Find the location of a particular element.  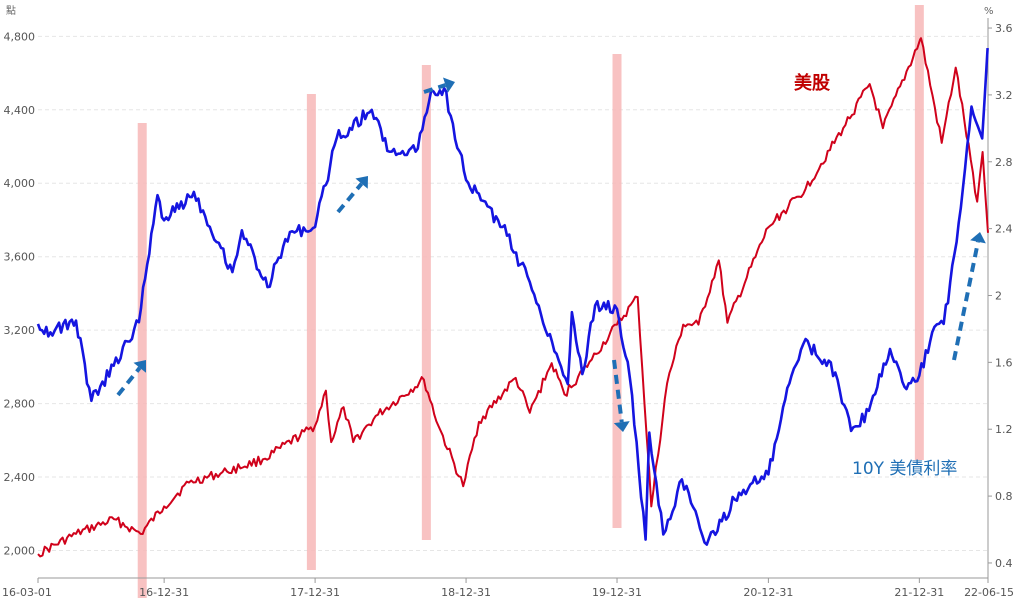

right-axis-tick: 3.6 is located at coordinates (1004, 28).